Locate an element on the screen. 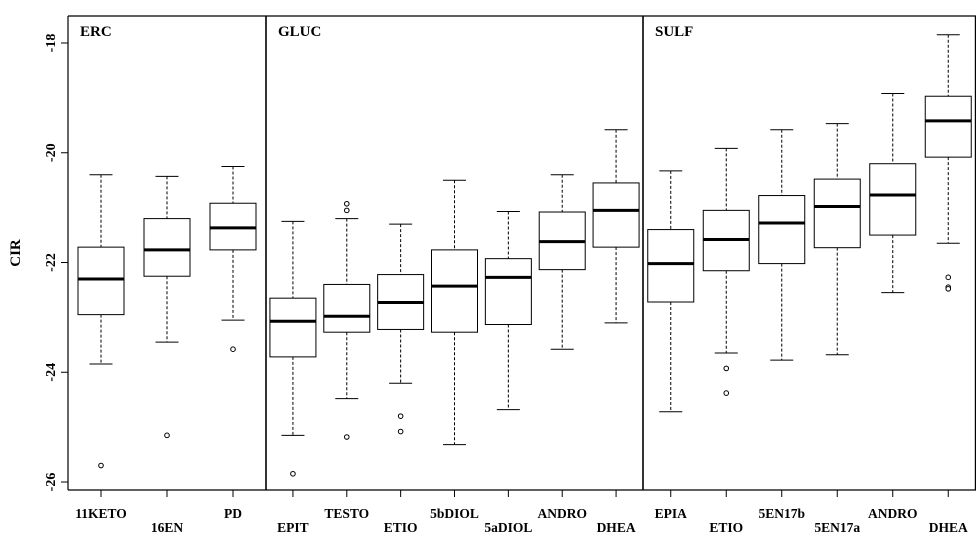  y-tick-label: -26 is located at coordinates (51, 482).